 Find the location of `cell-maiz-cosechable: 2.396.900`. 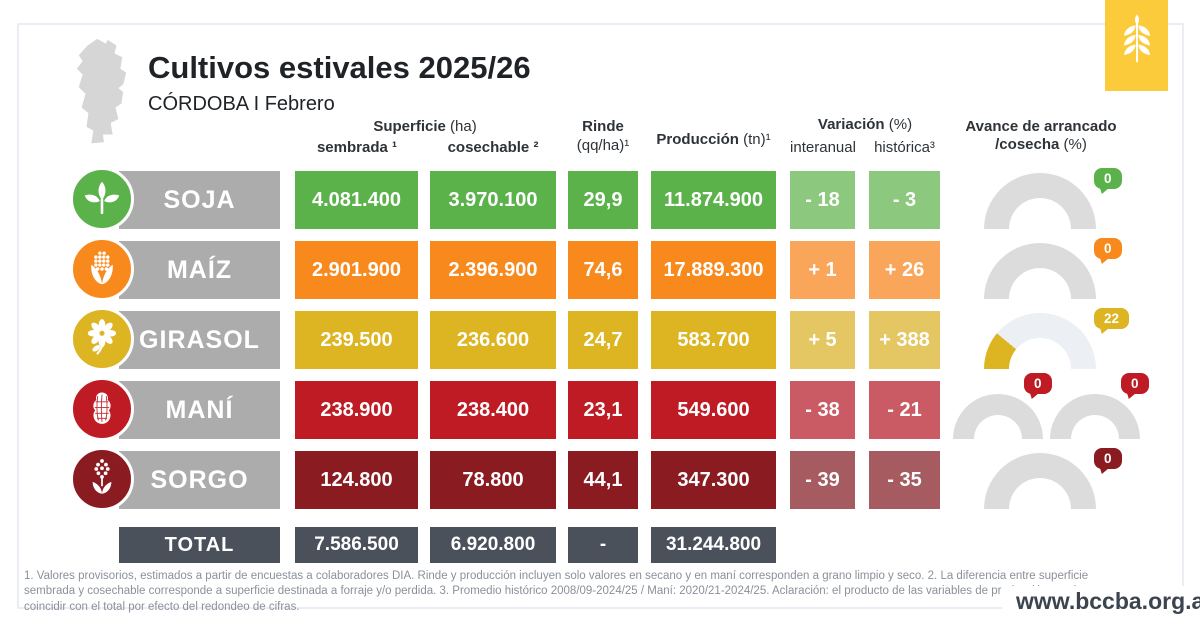

cell-maiz-cosechable: 2.396.900 is located at coordinates (493, 270).